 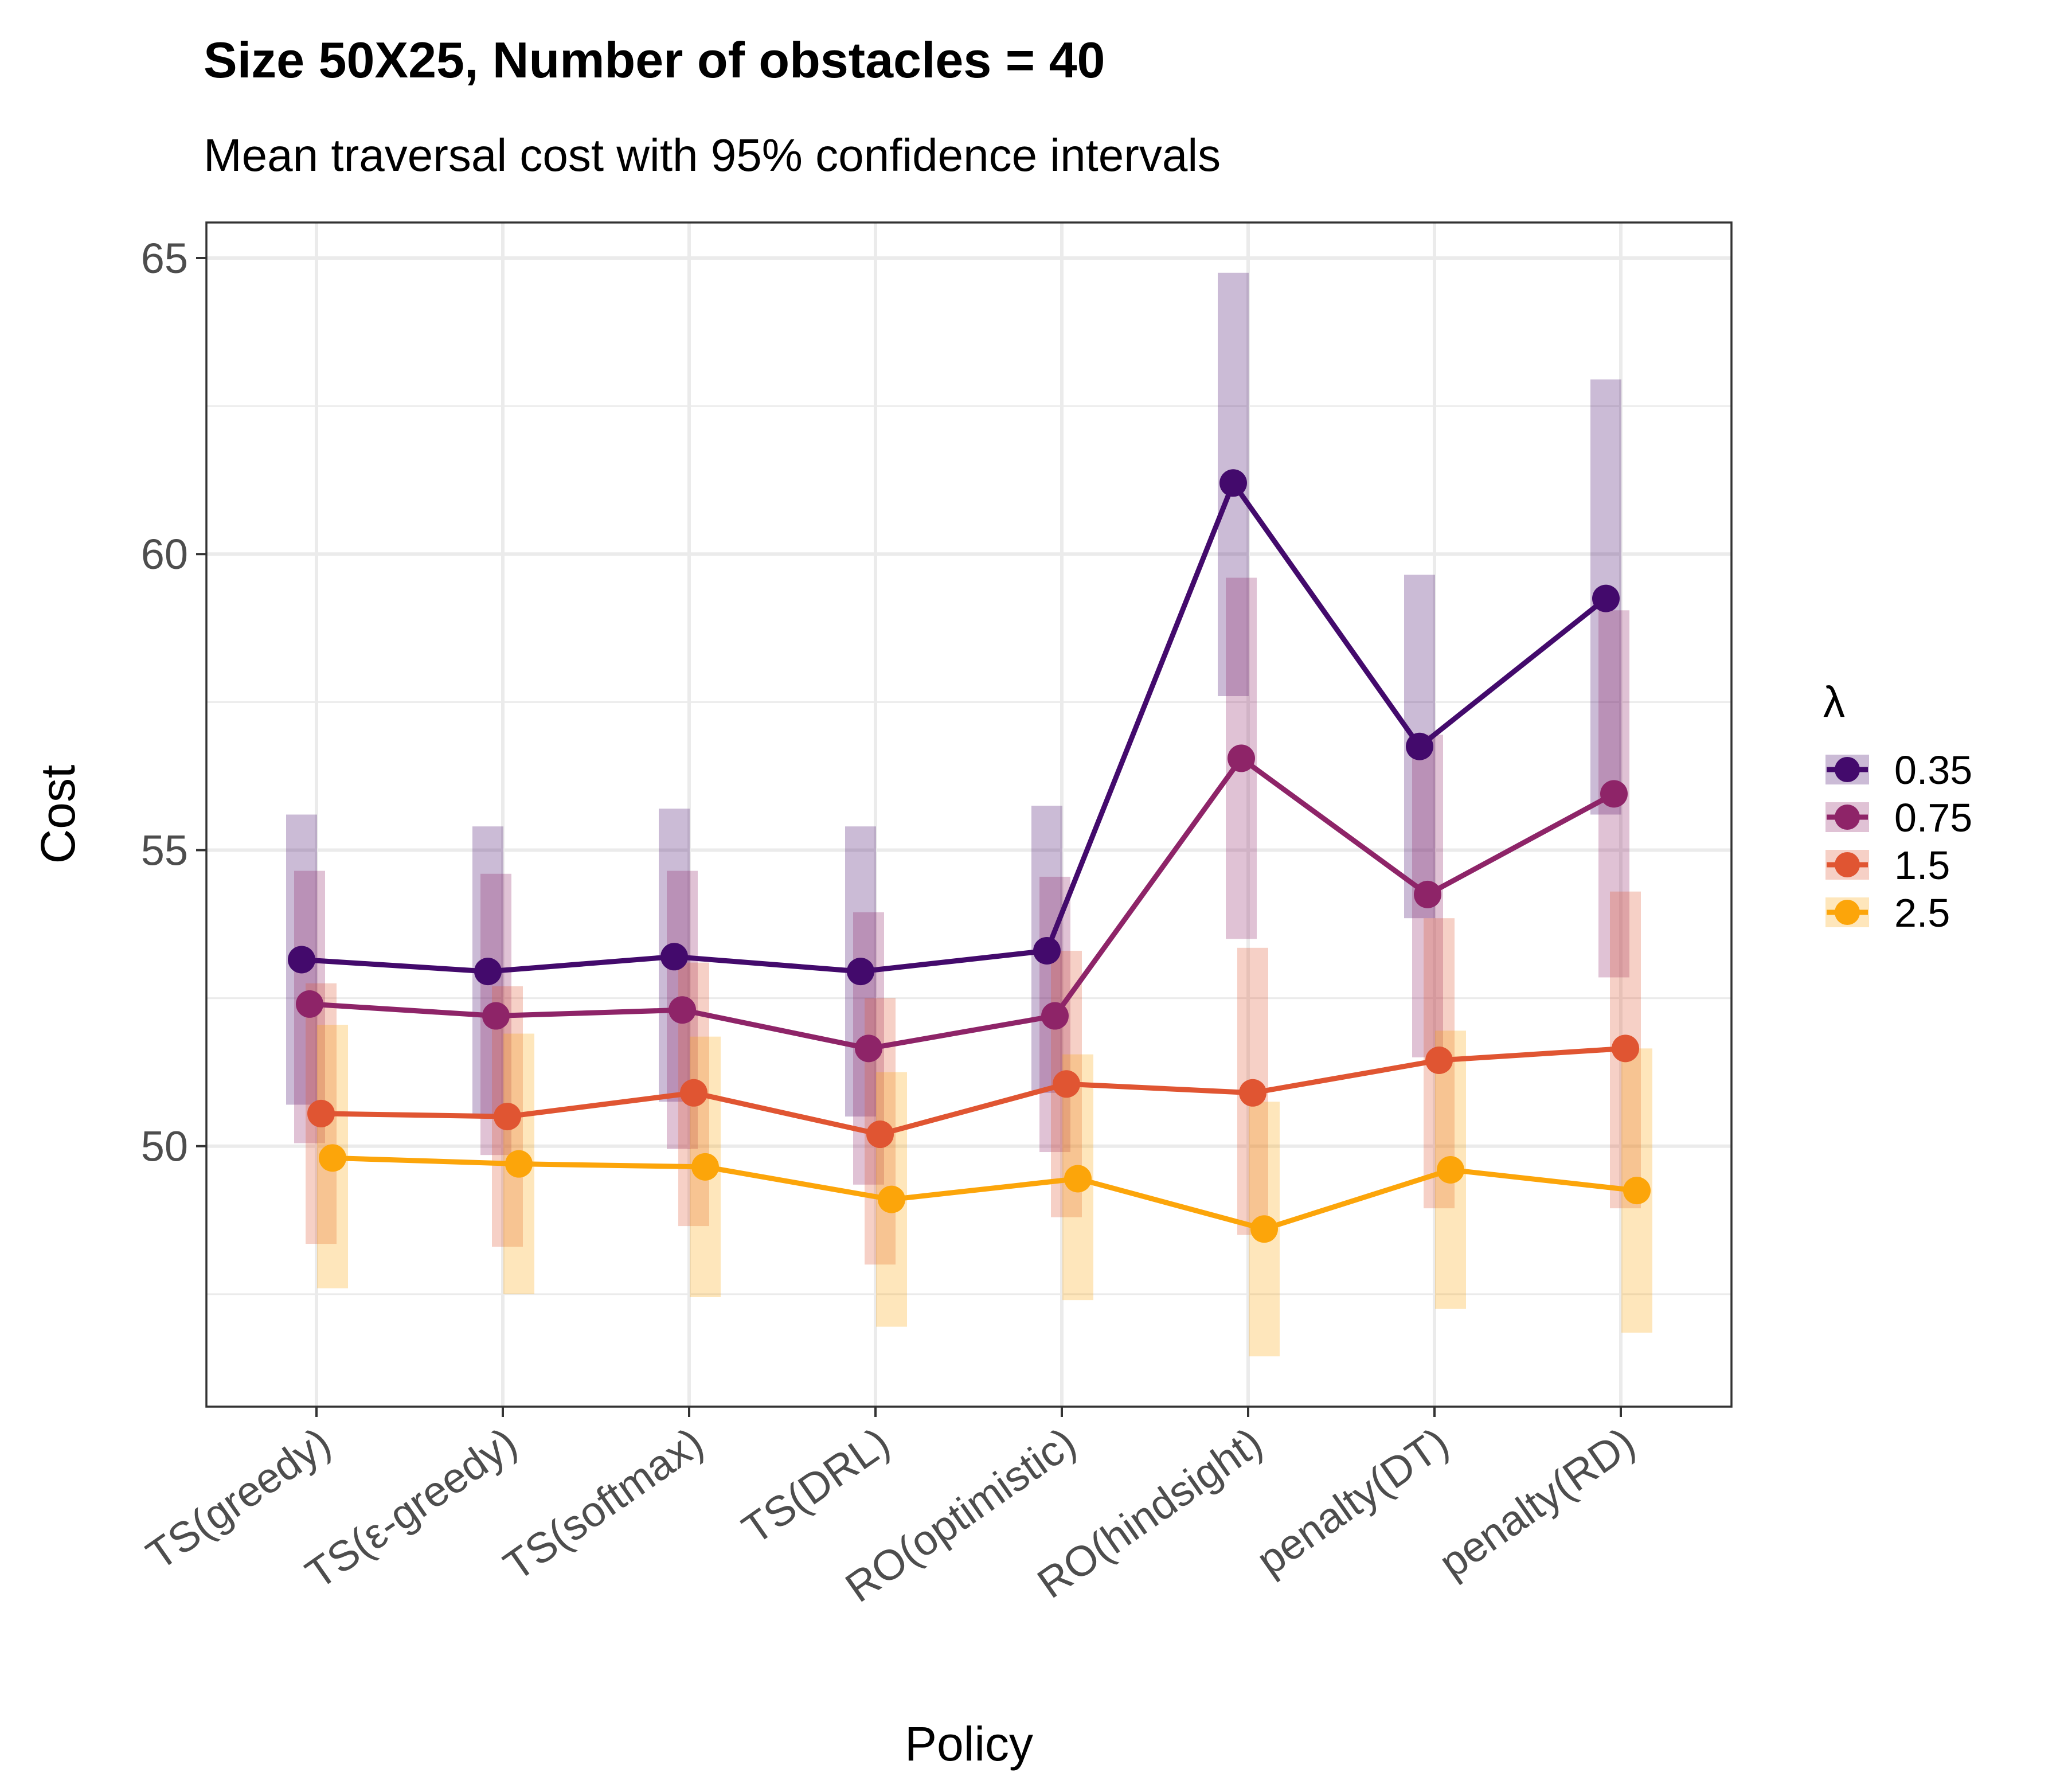 What do you see at coordinates (1847, 912) in the screenshot?
I see `legend-key-point-2.5` at bounding box center [1847, 912].